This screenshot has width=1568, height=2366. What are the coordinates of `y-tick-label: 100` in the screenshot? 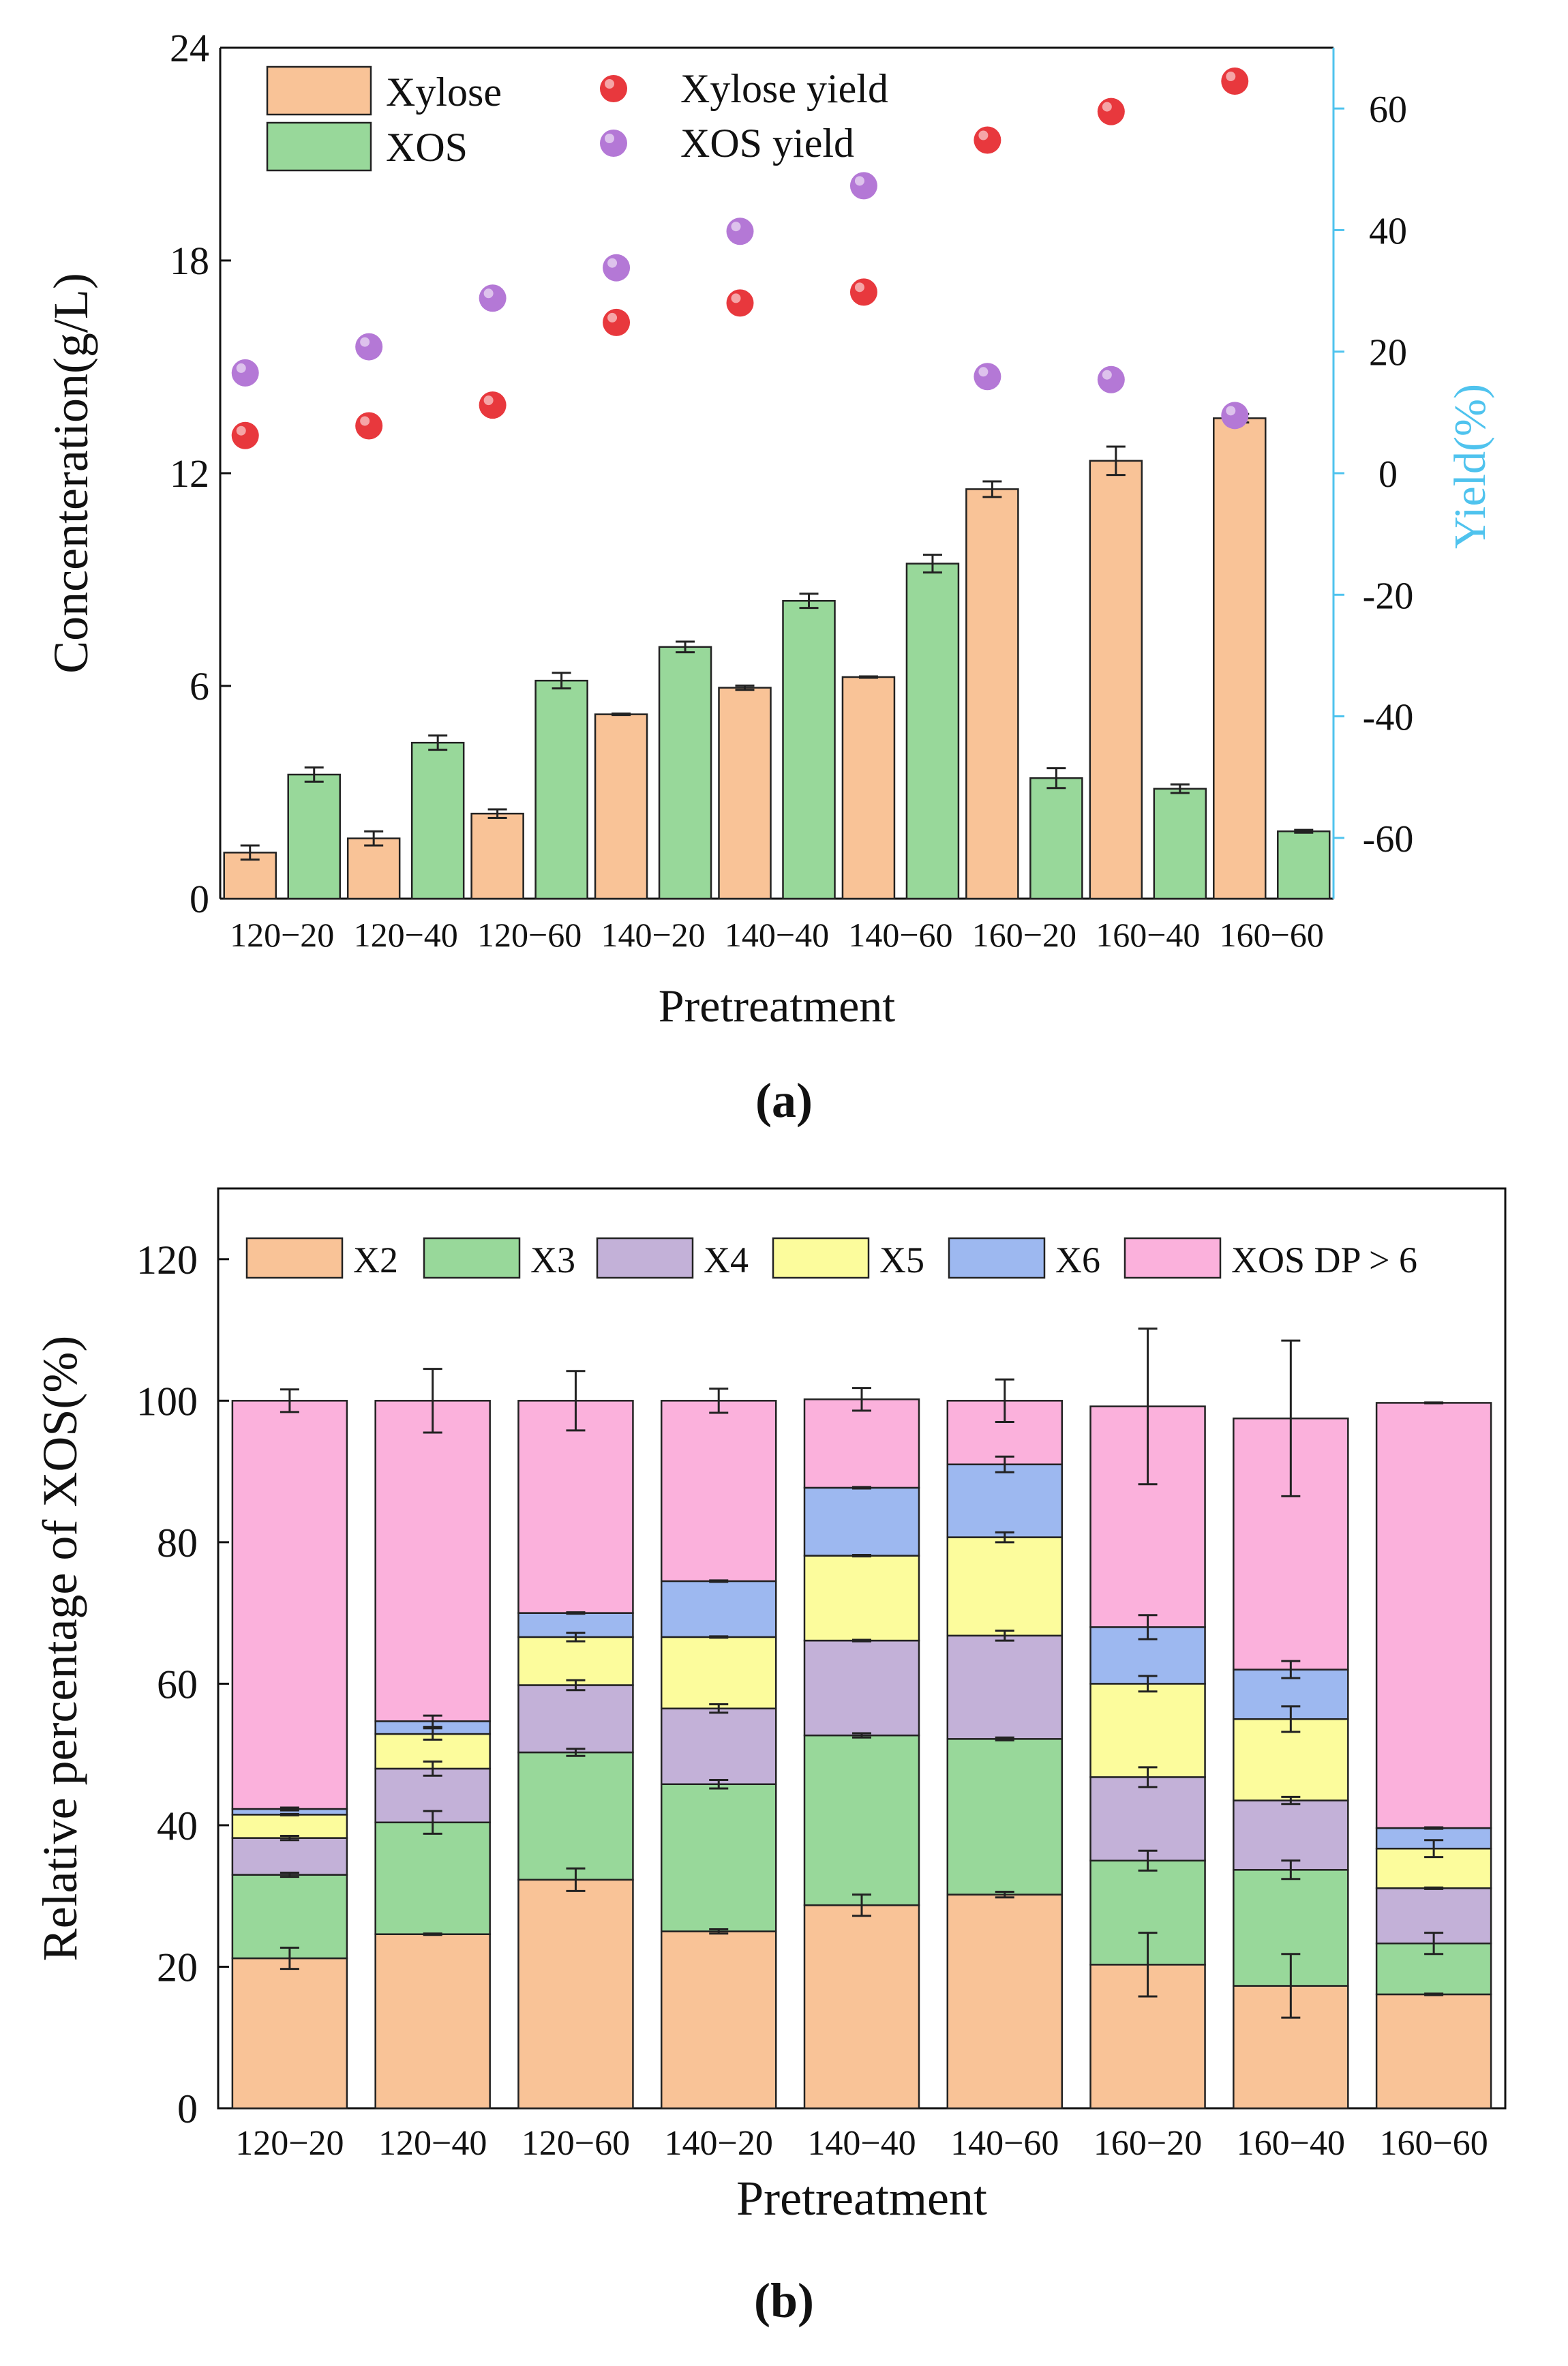 It's located at (167, 1401).